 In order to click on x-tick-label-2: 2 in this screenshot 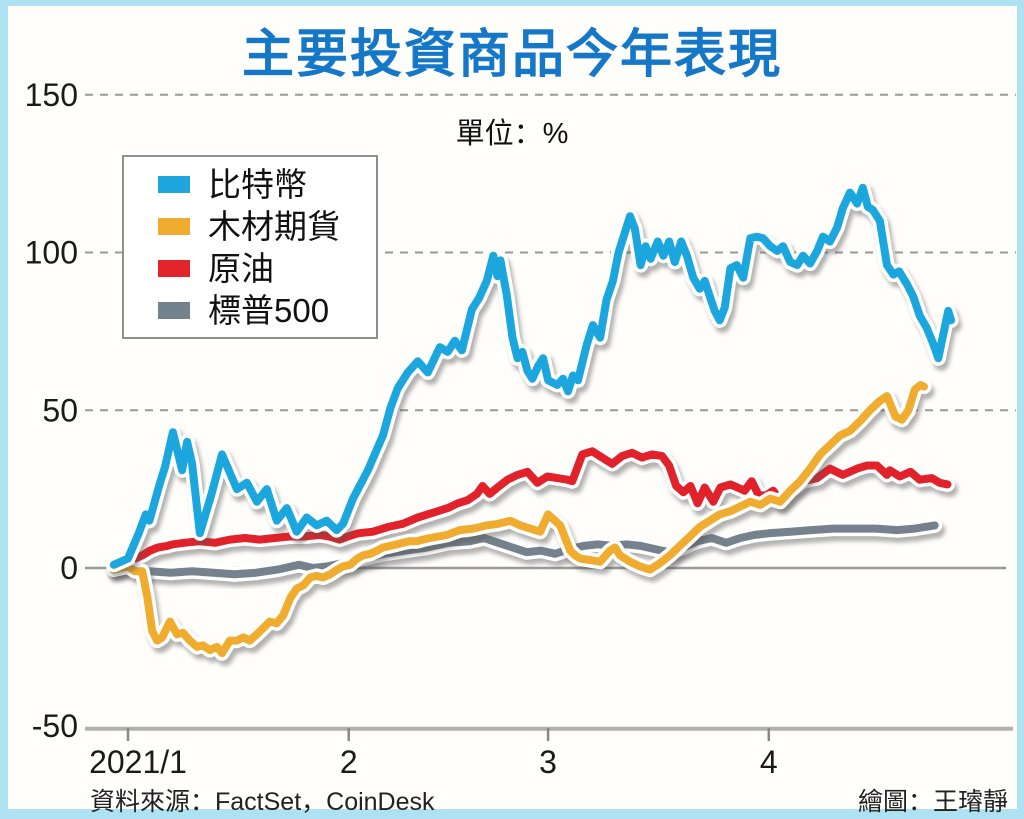, I will do `click(349, 762)`.